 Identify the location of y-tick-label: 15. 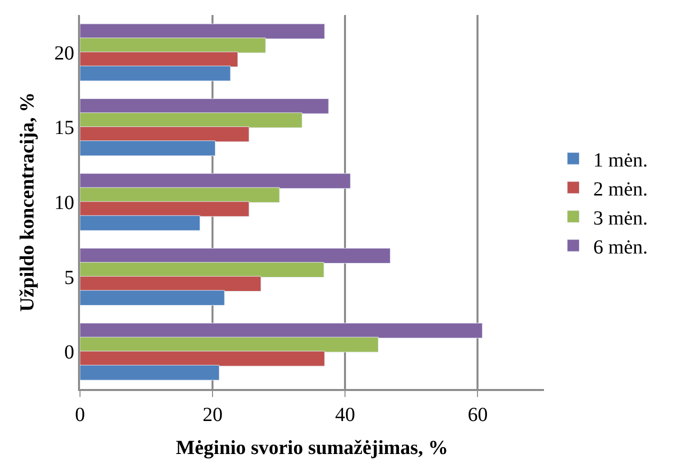
(64, 128).